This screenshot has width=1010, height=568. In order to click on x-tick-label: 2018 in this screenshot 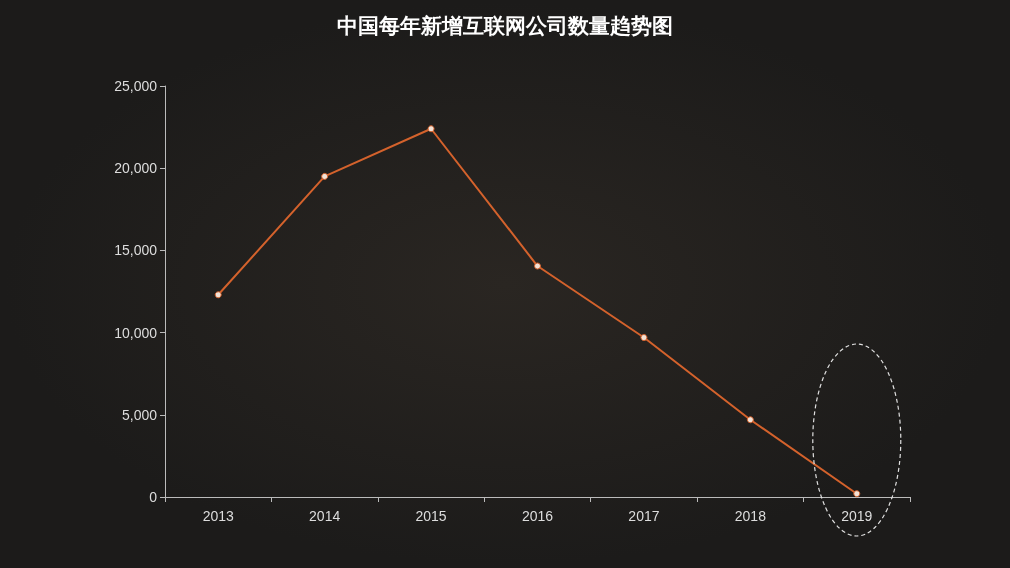, I will do `click(750, 516)`.